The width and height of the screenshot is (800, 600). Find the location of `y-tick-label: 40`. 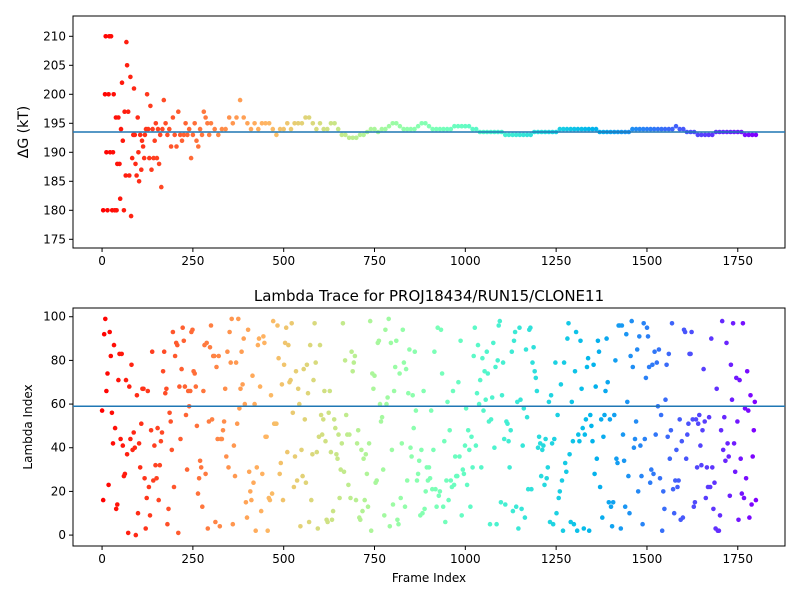

y-tick-label: 40 is located at coordinates (58, 448).